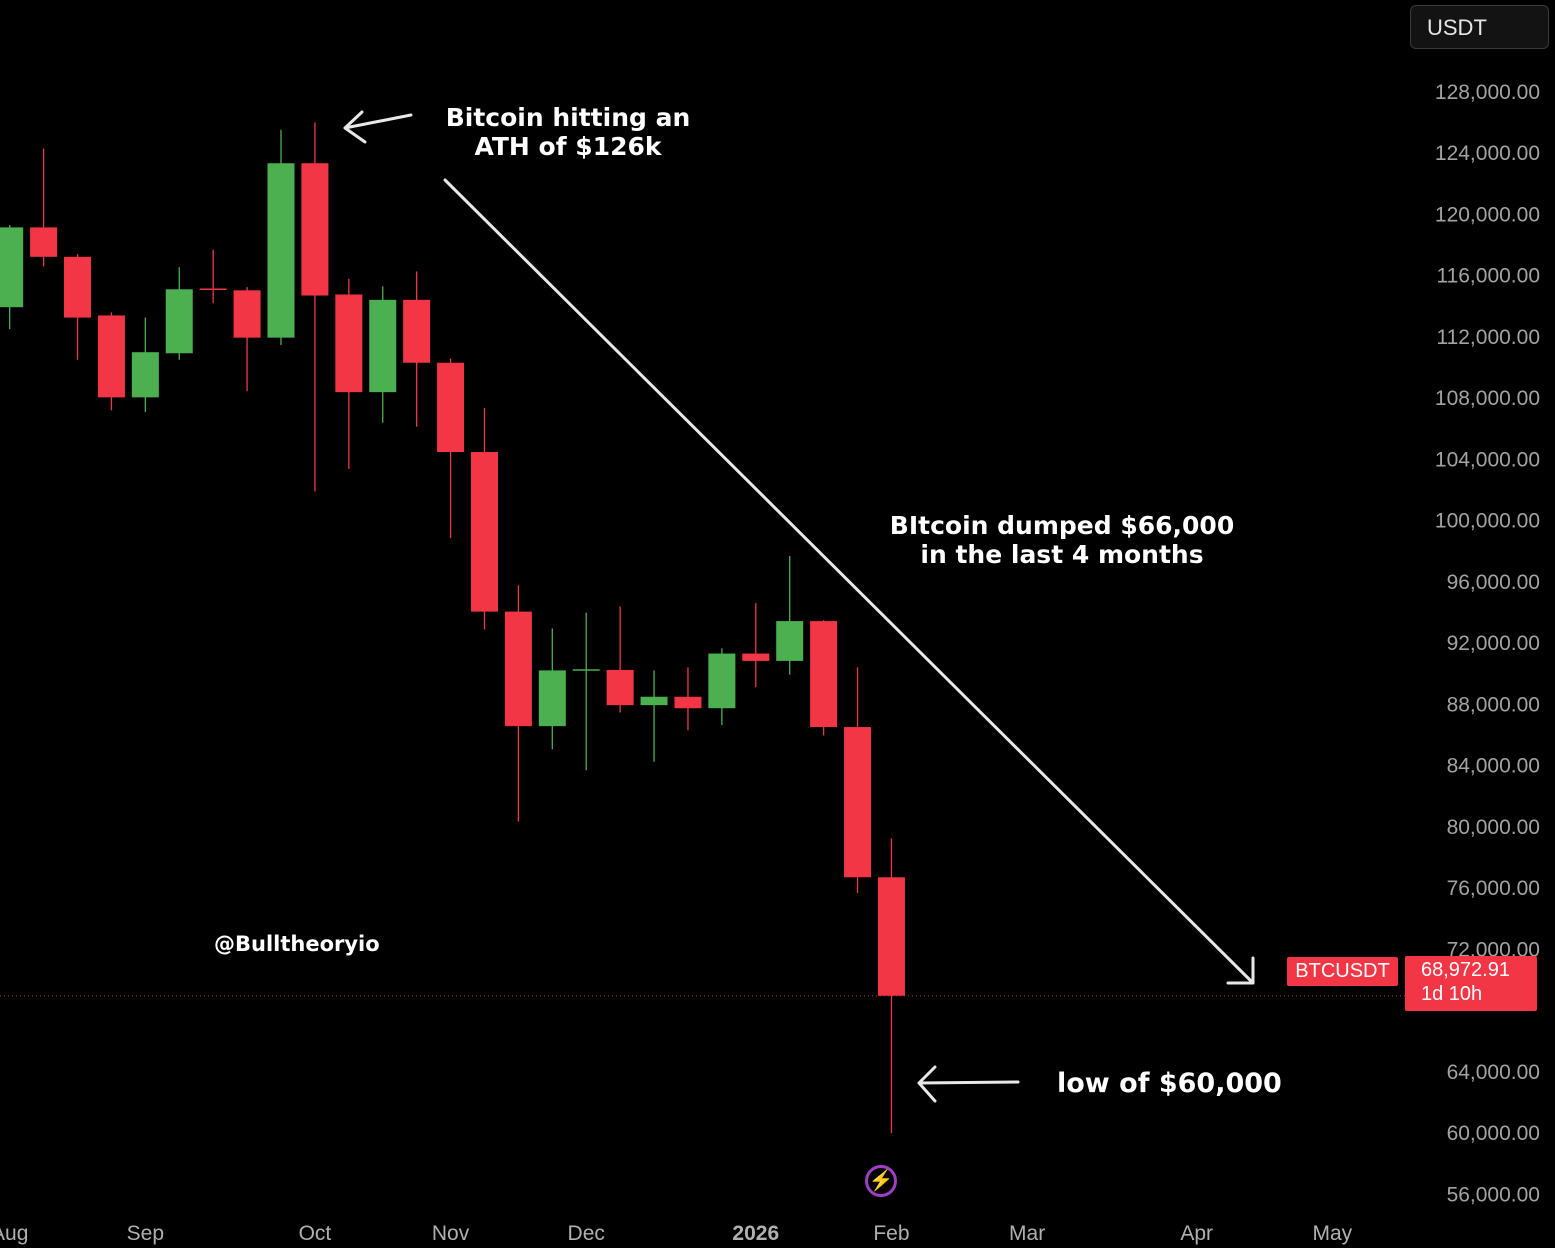 This screenshot has width=1555, height=1248. Describe the element at coordinates (1493, 1133) in the screenshot. I see `y-tick-label: 60,000.00` at that location.